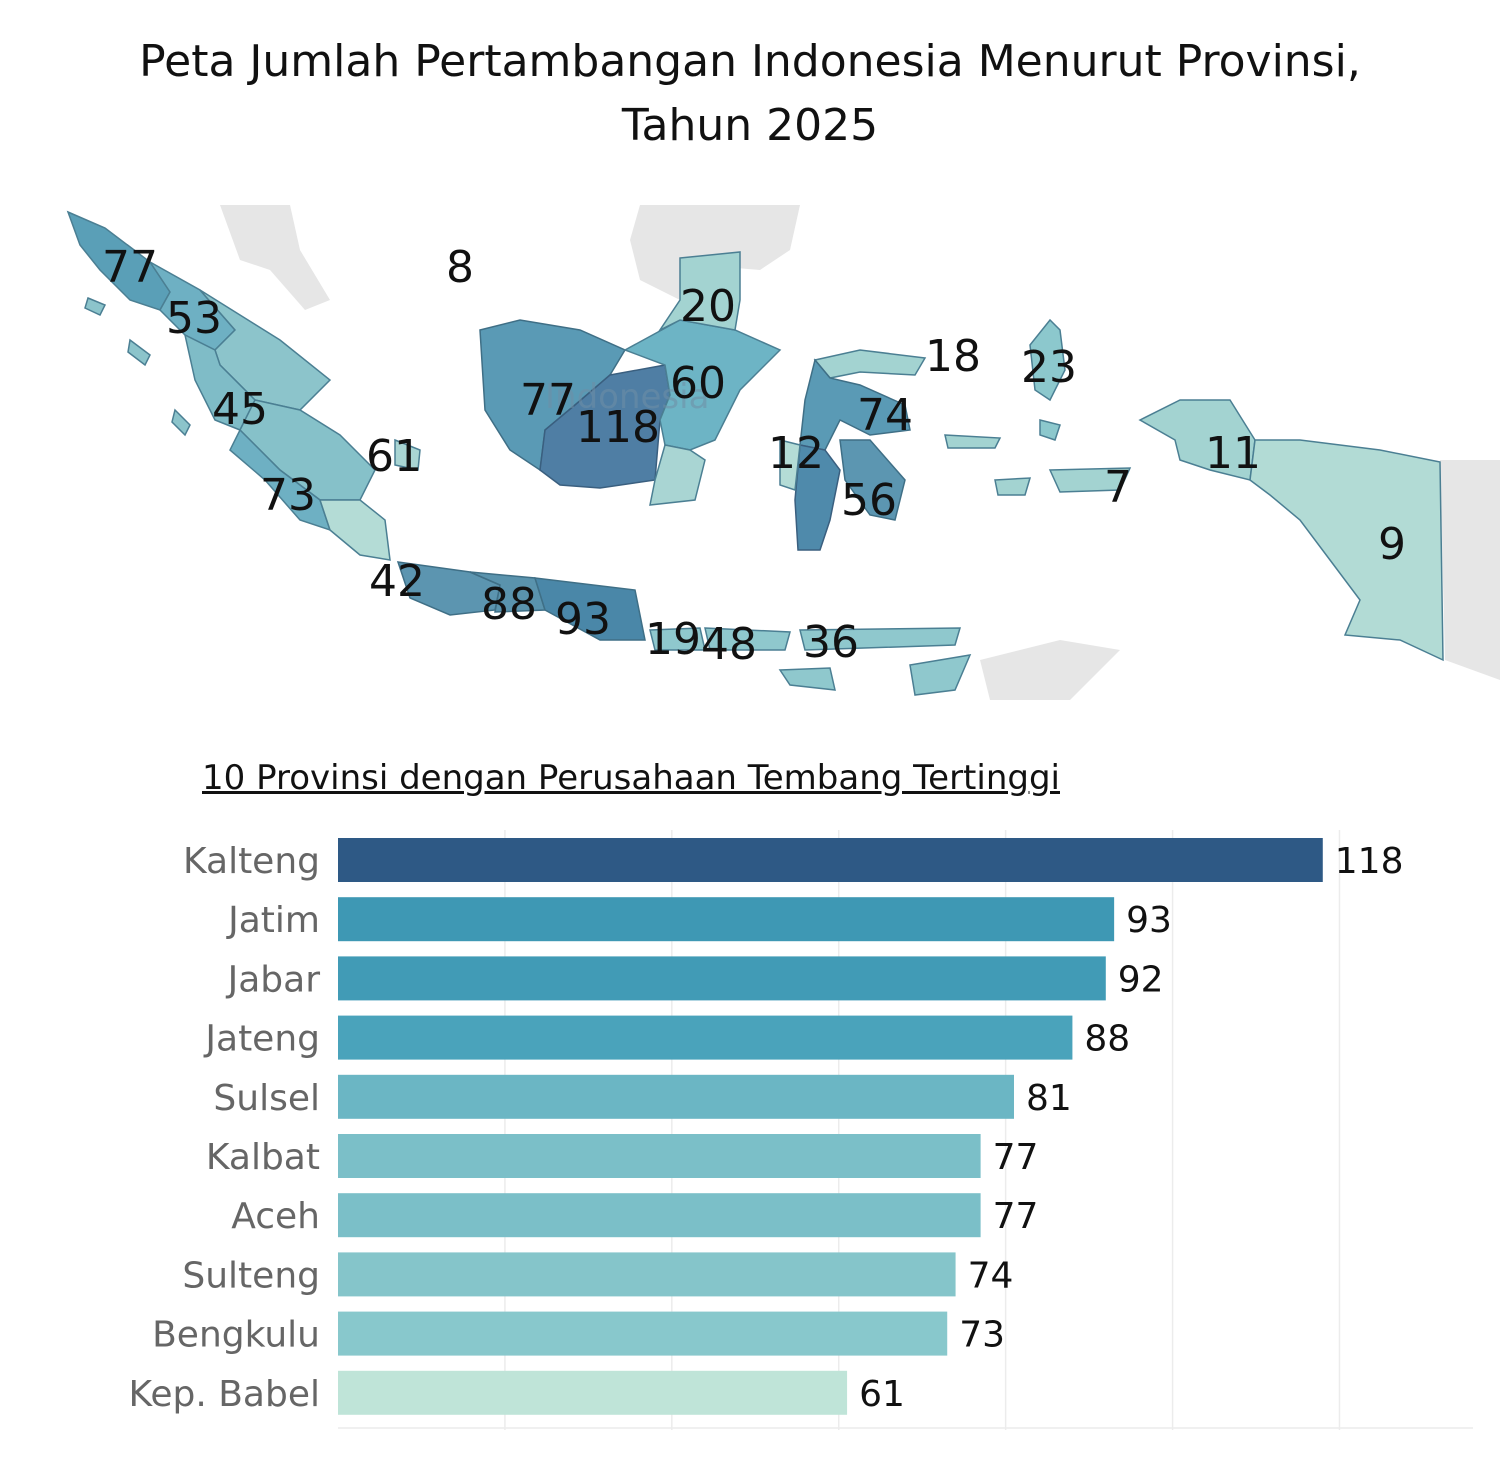 This screenshot has width=1500, height=1482. What do you see at coordinates (236, 1335) in the screenshot?
I see `category-label-8: Bengkulu` at bounding box center [236, 1335].